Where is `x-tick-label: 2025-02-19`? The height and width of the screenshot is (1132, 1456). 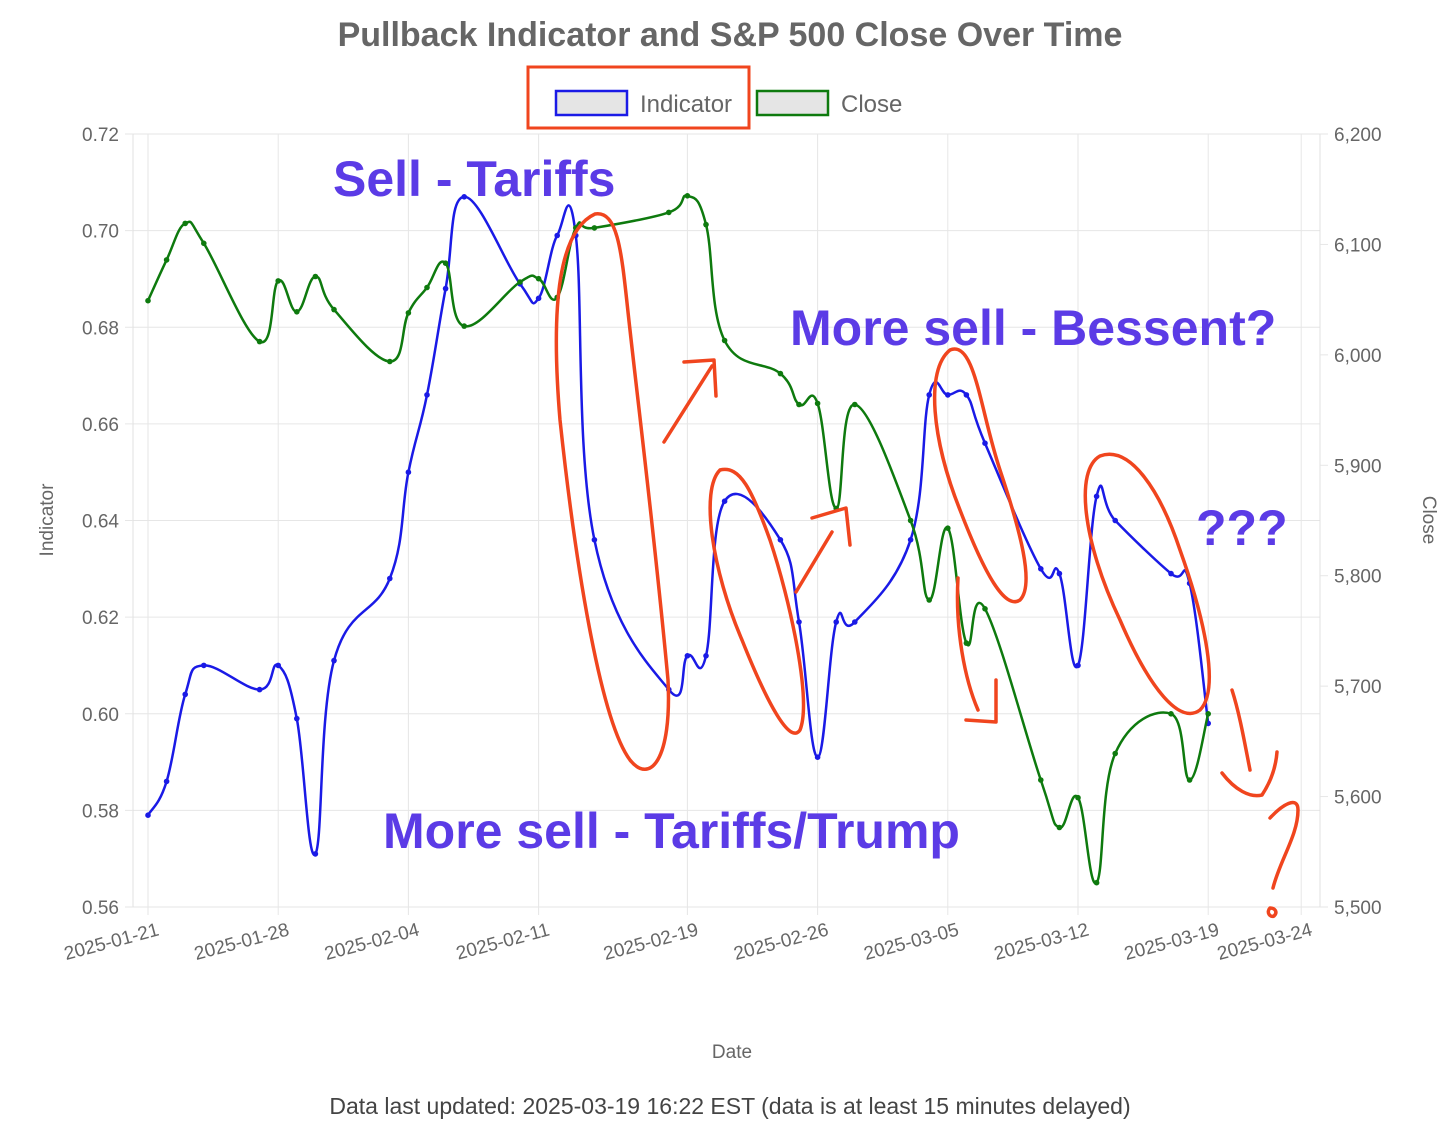 x-tick-label: 2025-02-19 is located at coordinates (650, 942).